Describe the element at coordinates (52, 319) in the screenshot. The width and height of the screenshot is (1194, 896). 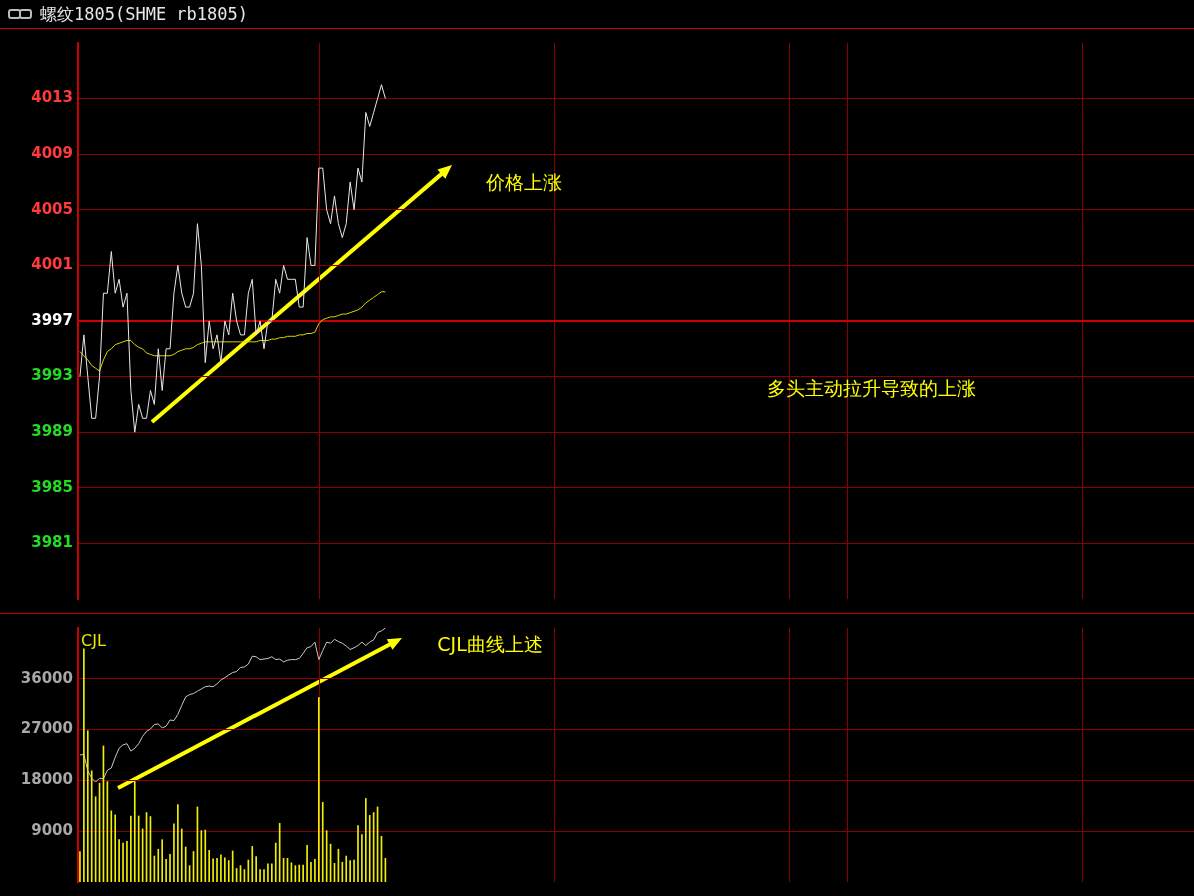
I see `y-tick-label: 3997` at that location.